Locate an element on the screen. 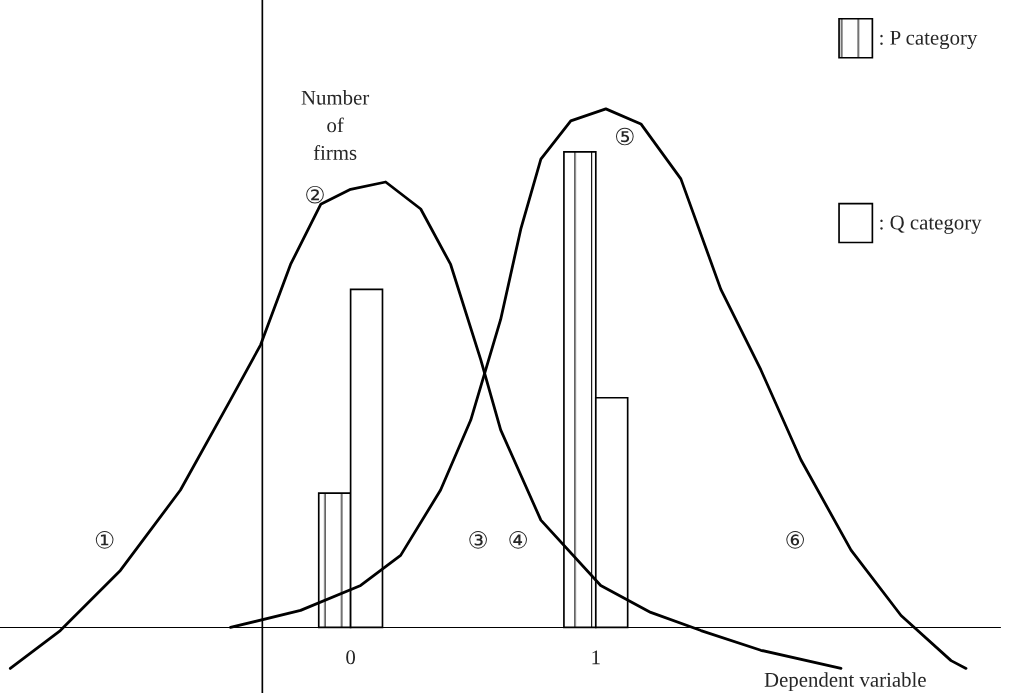  x-axis-title: Dependent variable is located at coordinates (845, 682).